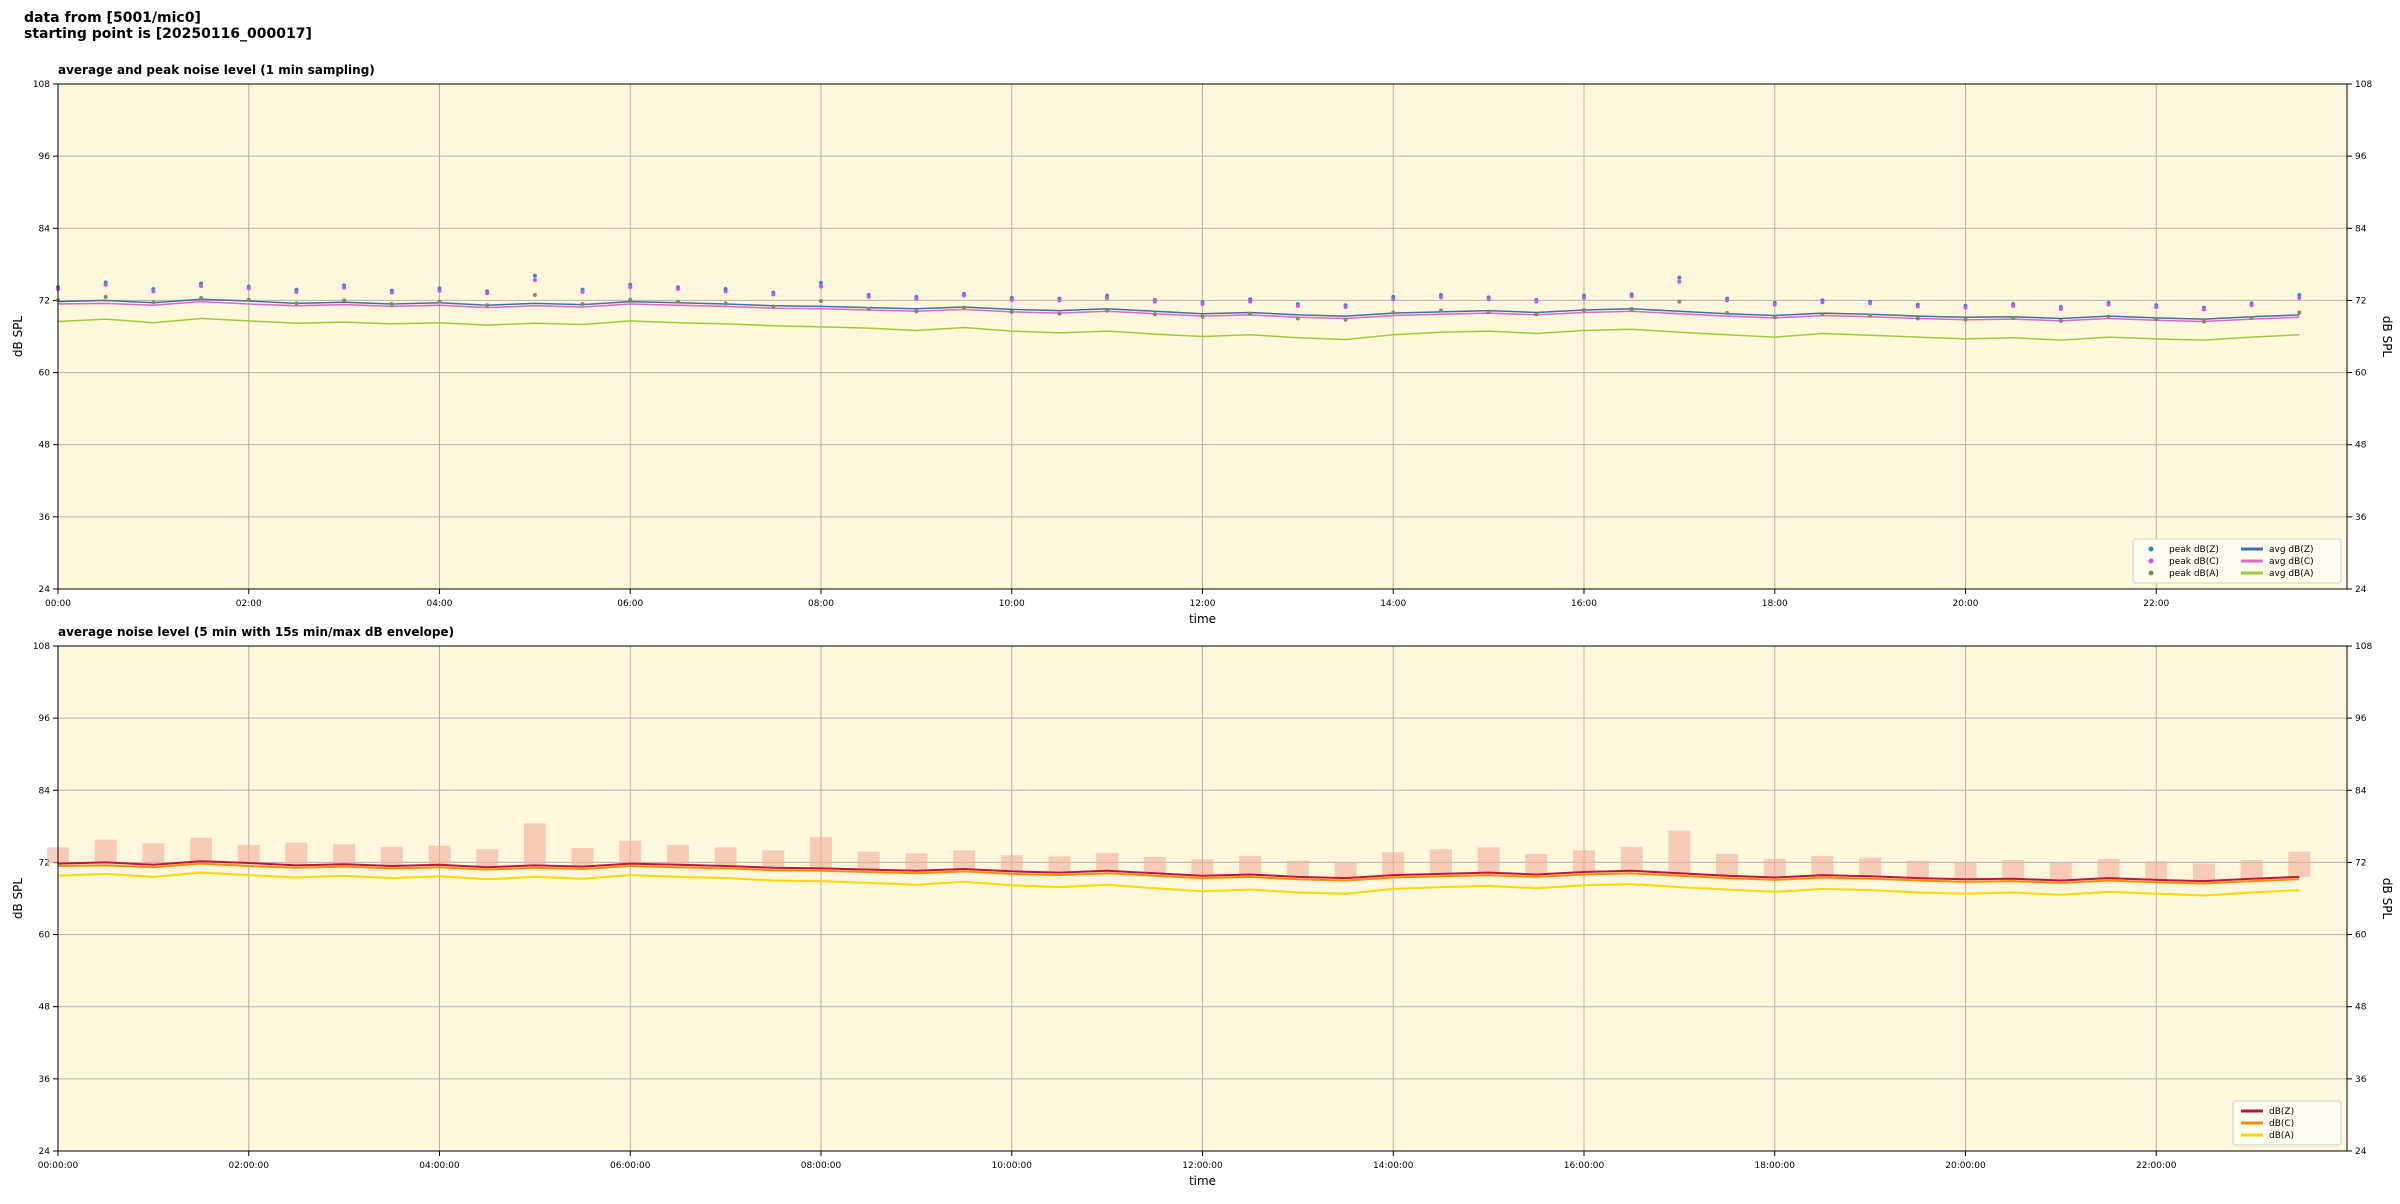 This screenshot has width=2400, height=1204. Describe the element at coordinates (1202, 1166) in the screenshot. I see `x-tick-label: 12:00:00` at that location.